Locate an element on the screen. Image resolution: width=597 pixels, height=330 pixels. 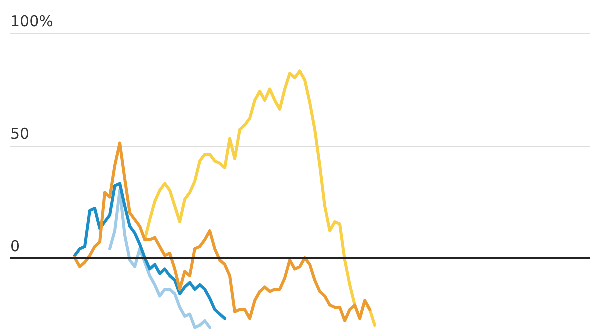
y-tick-label: 50 is located at coordinates (20, 134).